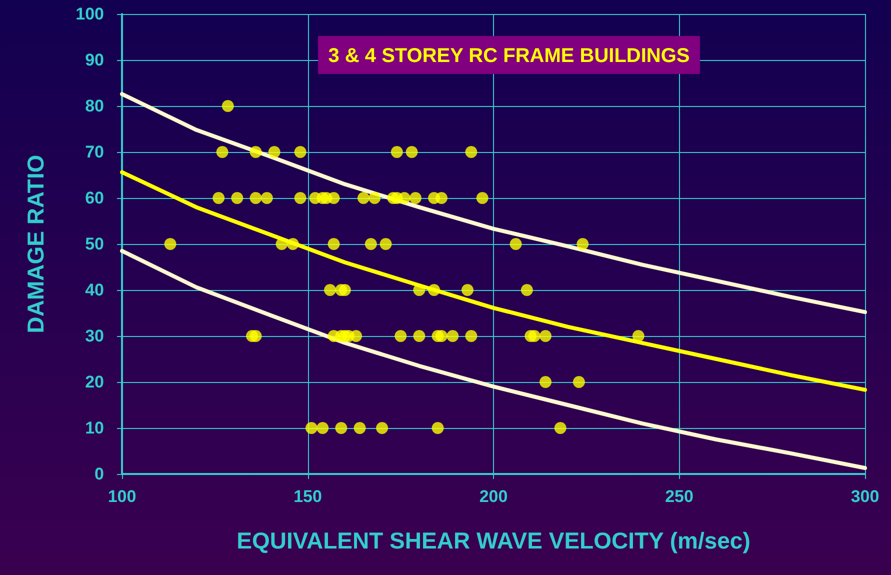 Image resolution: width=891 pixels, height=575 pixels. I want to click on y-tick-label: 60, so click(94, 198).